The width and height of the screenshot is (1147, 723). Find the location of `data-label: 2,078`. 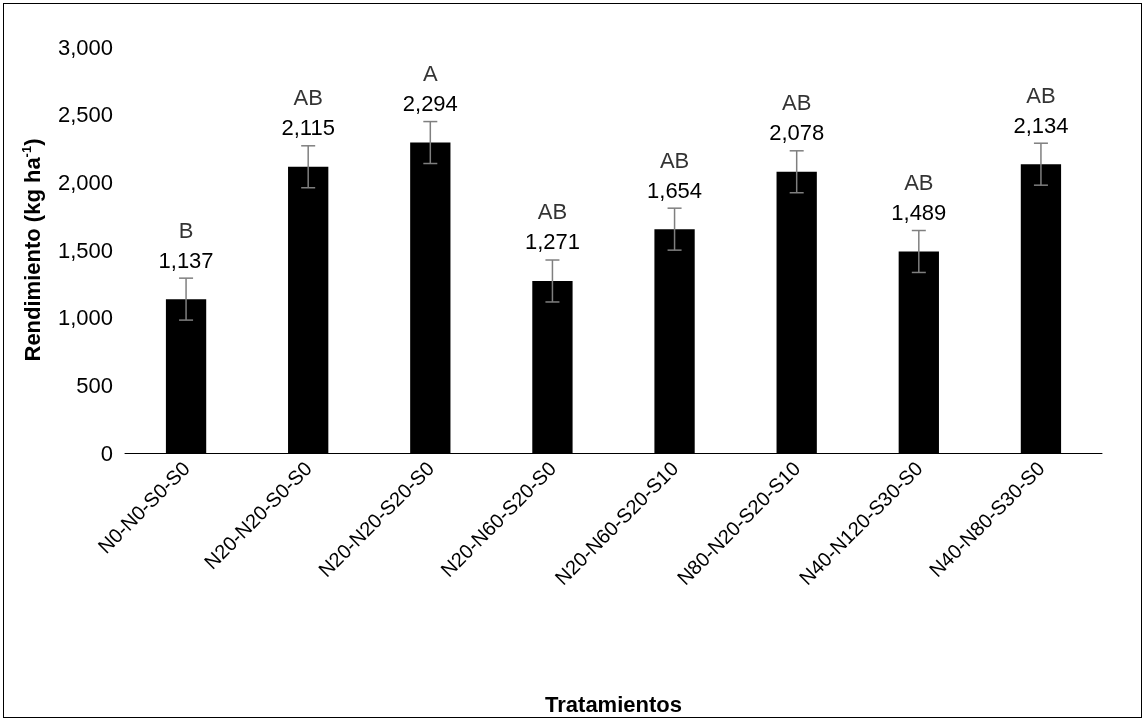

data-label: 2,078 is located at coordinates (797, 133).